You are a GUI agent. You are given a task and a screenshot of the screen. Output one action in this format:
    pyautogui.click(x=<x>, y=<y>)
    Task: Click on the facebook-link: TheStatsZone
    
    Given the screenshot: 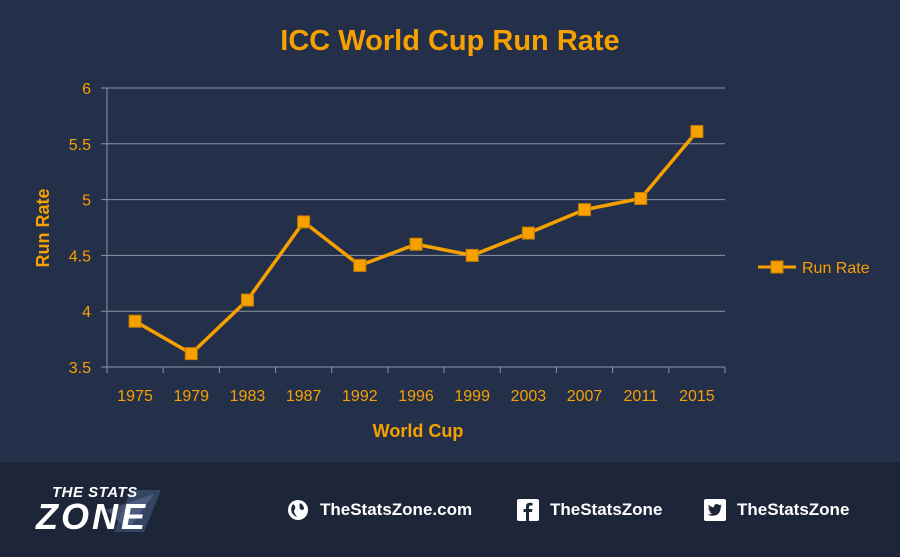 What is the action you would take?
    pyautogui.click(x=589, y=510)
    